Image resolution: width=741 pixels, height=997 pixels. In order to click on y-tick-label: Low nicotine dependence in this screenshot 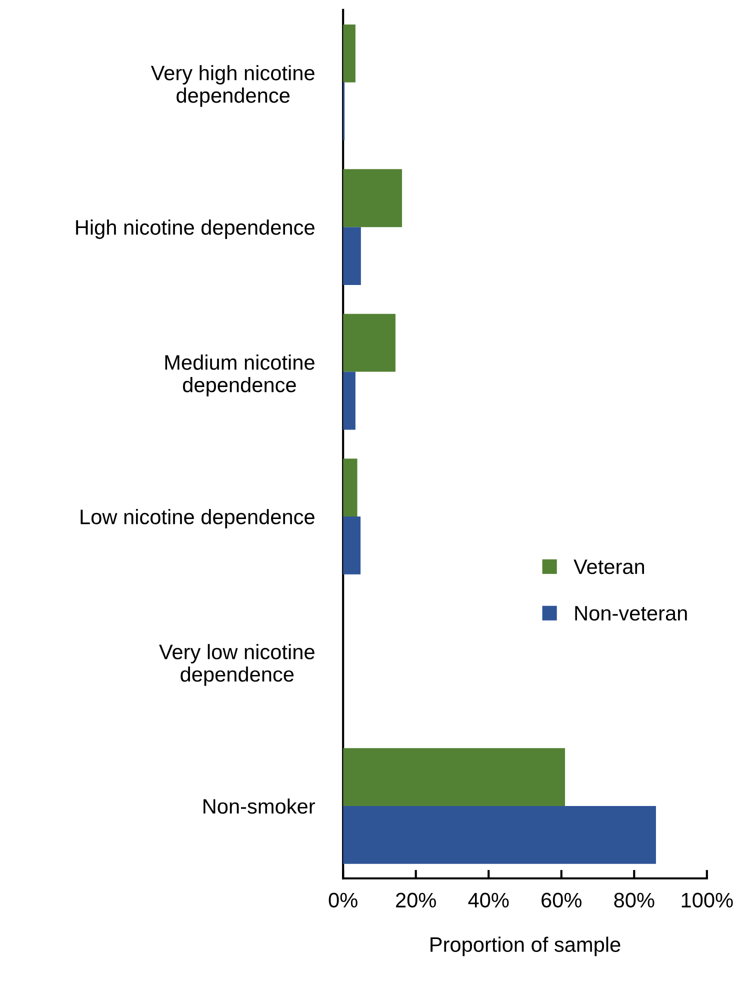, I will do `click(197, 518)`.